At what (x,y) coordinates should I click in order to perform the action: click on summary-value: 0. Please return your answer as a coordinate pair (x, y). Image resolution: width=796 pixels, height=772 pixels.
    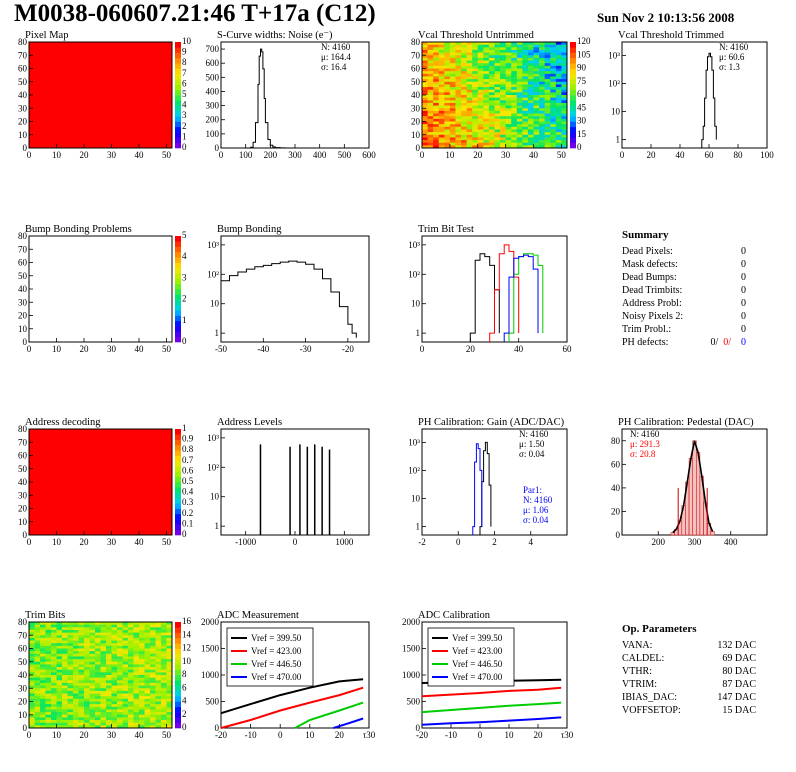
    Looking at the image, I should click on (743, 303).